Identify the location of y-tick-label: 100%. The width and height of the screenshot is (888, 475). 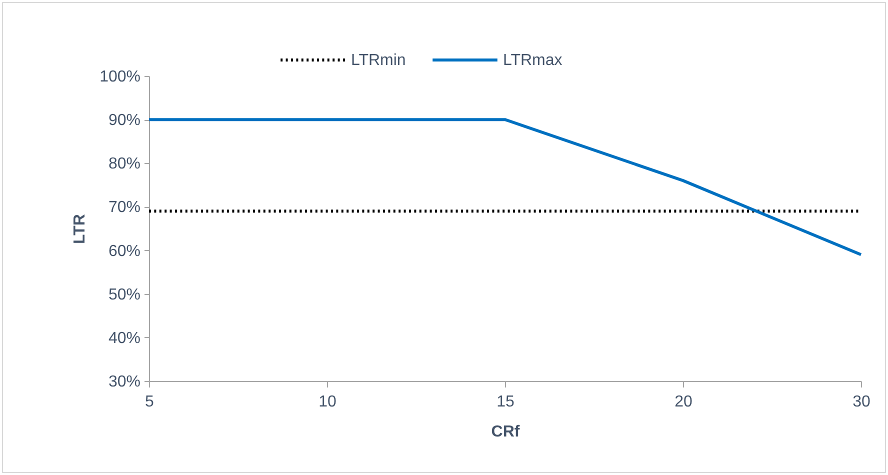
(120, 77).